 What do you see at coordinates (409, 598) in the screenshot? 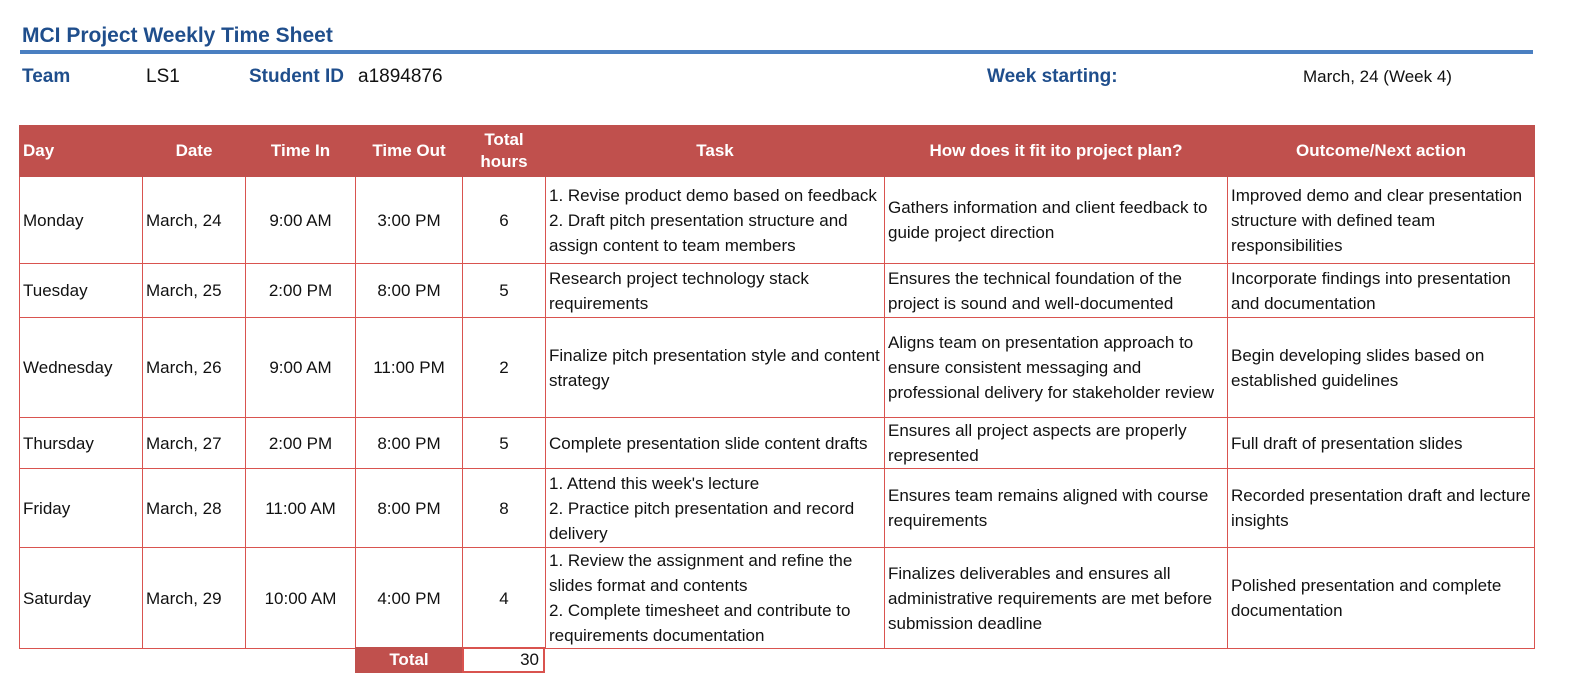
I see `time-out-cell: 4:00 PM` at bounding box center [409, 598].